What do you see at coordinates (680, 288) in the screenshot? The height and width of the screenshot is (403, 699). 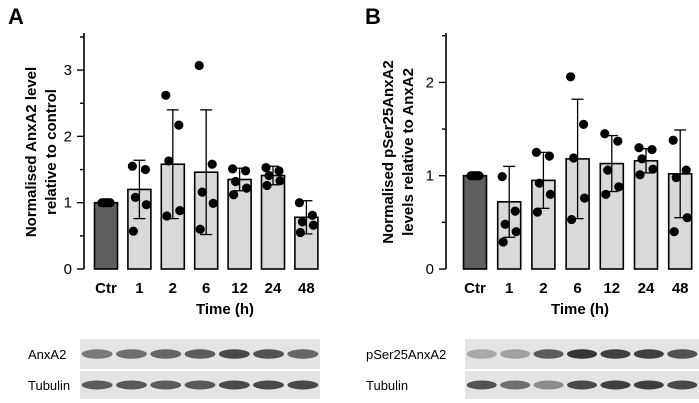 I see `panel-b-x-tick-label-6: 48` at bounding box center [680, 288].